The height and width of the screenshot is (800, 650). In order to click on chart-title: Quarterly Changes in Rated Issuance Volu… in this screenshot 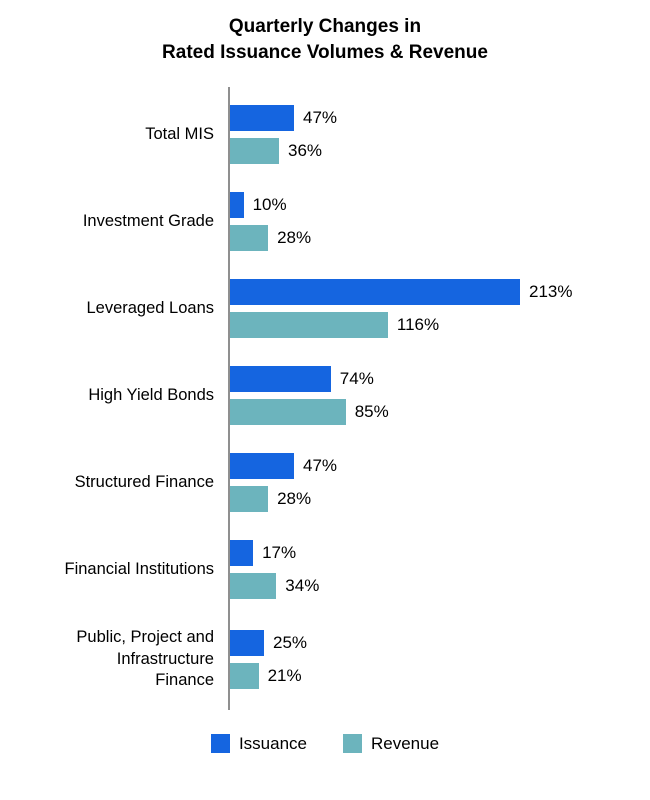, I will do `click(325, 39)`.